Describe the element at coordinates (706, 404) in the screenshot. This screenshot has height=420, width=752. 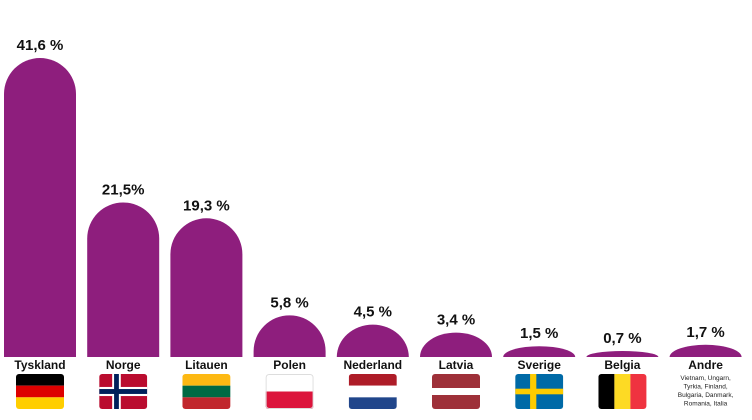
I see `other-note-line: Romania, Italia` at that location.